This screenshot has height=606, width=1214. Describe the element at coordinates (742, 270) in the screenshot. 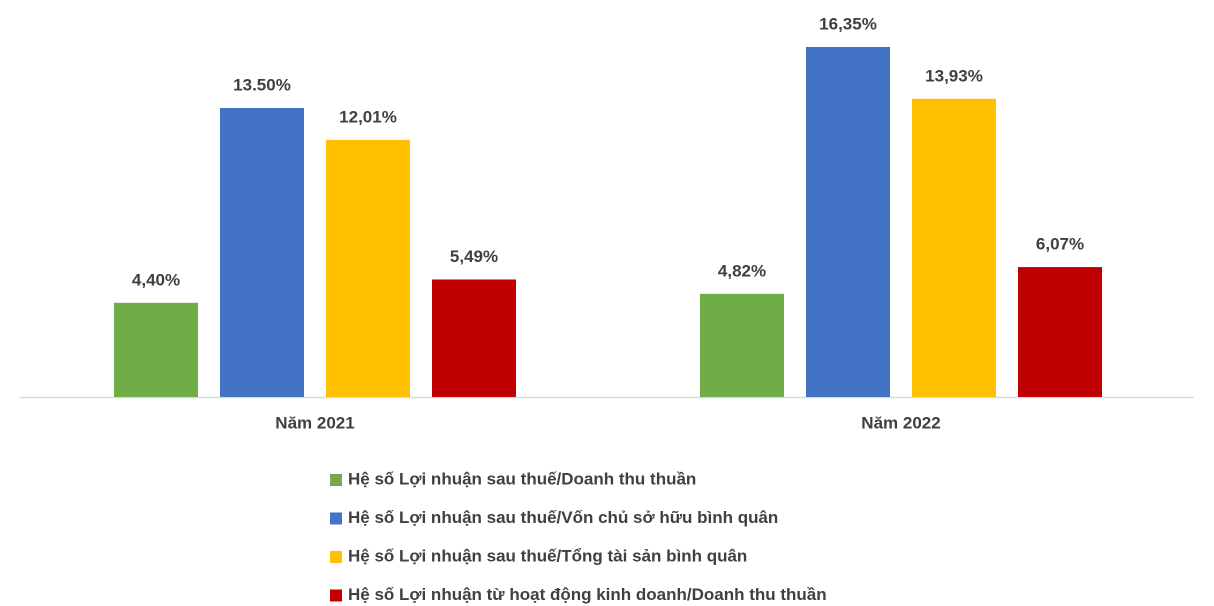

I see `data-label: 4,82%` at that location.